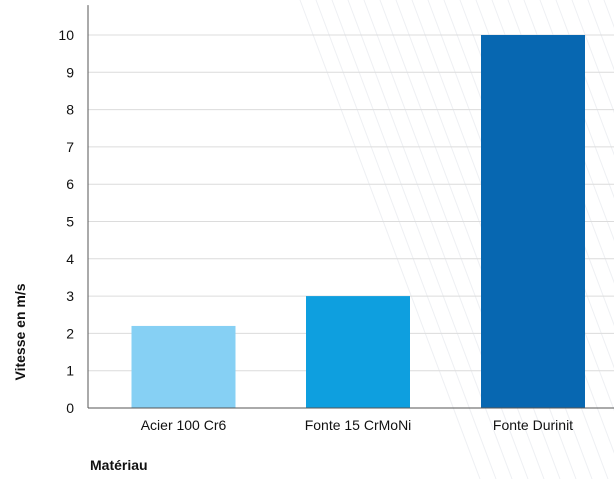  What do you see at coordinates (70, 222) in the screenshot?
I see `y-tick-label: 5` at bounding box center [70, 222].